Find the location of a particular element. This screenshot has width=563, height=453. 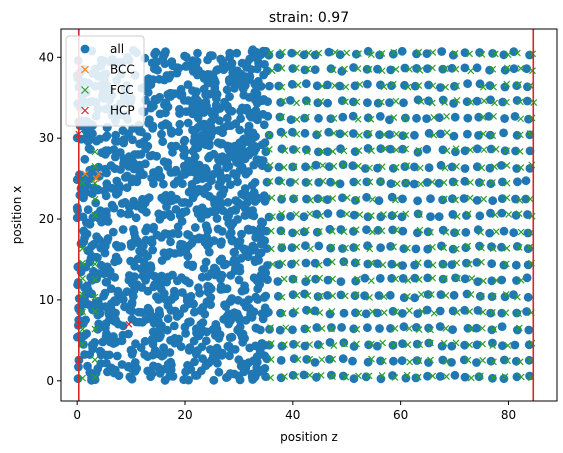

series-bcc is located at coordinates (92, 176).